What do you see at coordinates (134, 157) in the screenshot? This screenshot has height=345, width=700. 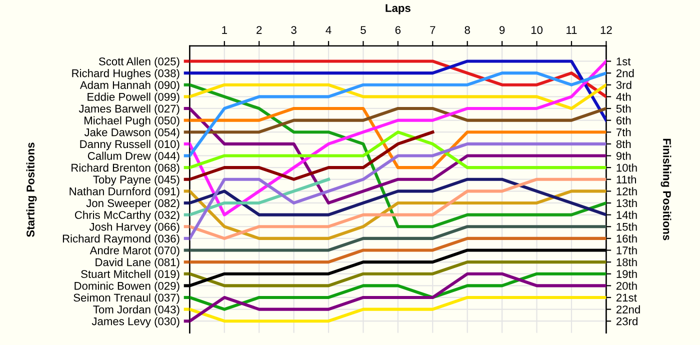 I see `legend-label: Callum Drew (044)` at bounding box center [134, 157].